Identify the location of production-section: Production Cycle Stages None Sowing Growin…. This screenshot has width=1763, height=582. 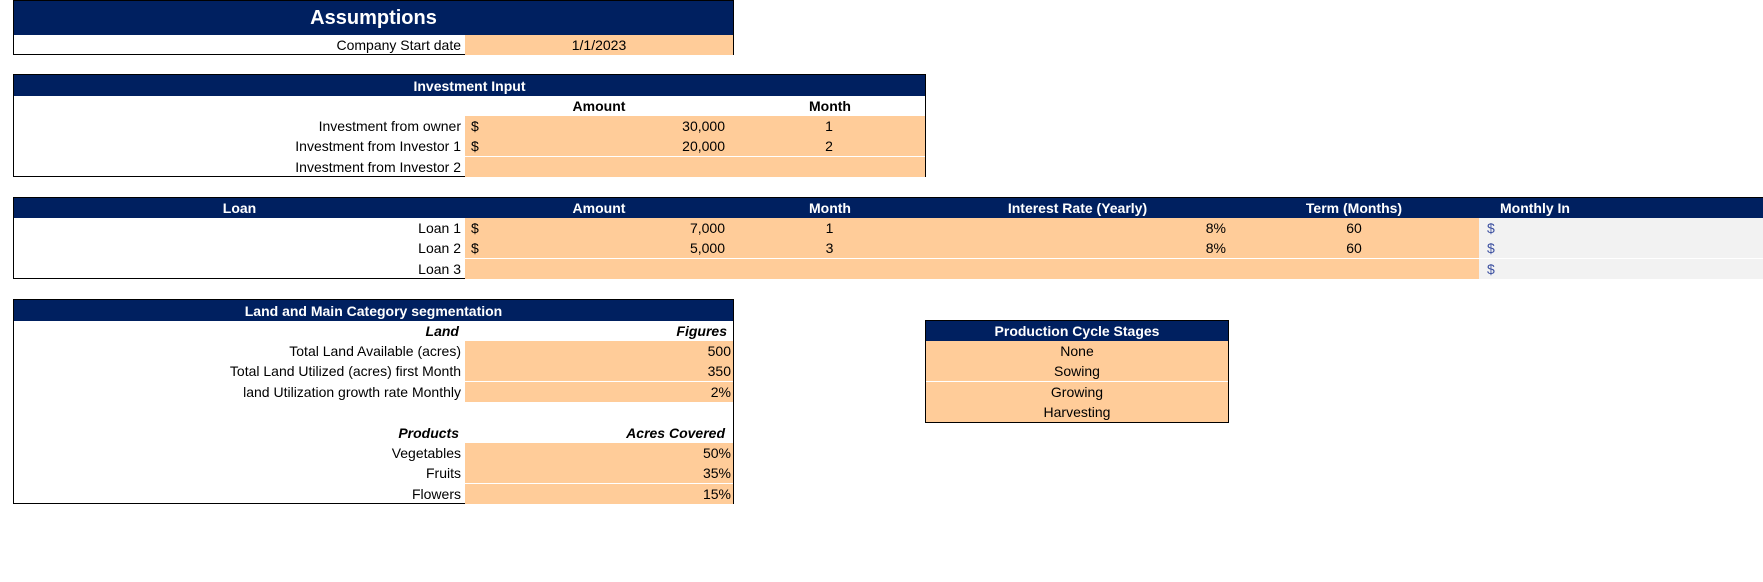
(1077, 371).